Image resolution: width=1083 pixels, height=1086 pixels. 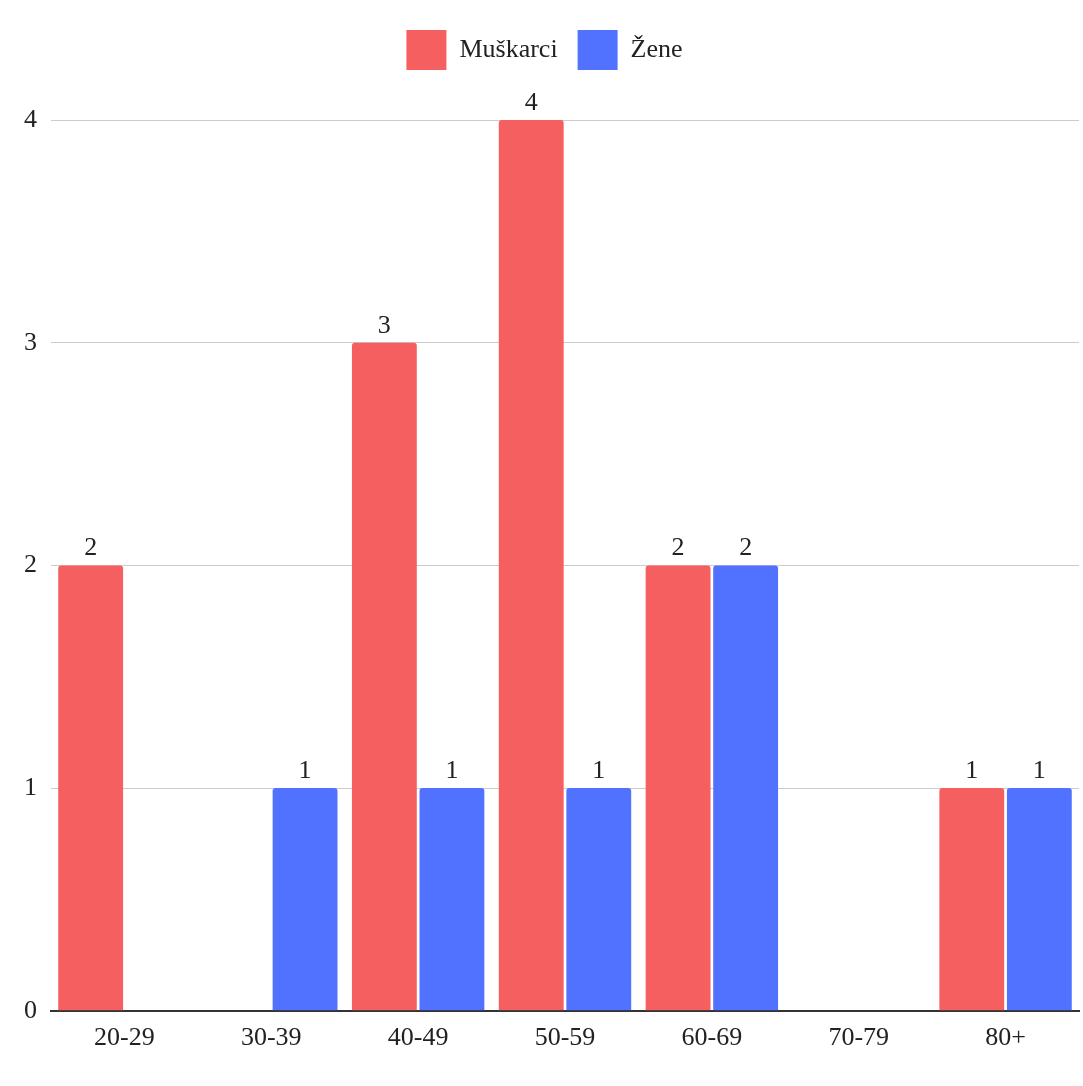 What do you see at coordinates (565, 1037) in the screenshot?
I see `x-tick-label: 50-59` at bounding box center [565, 1037].